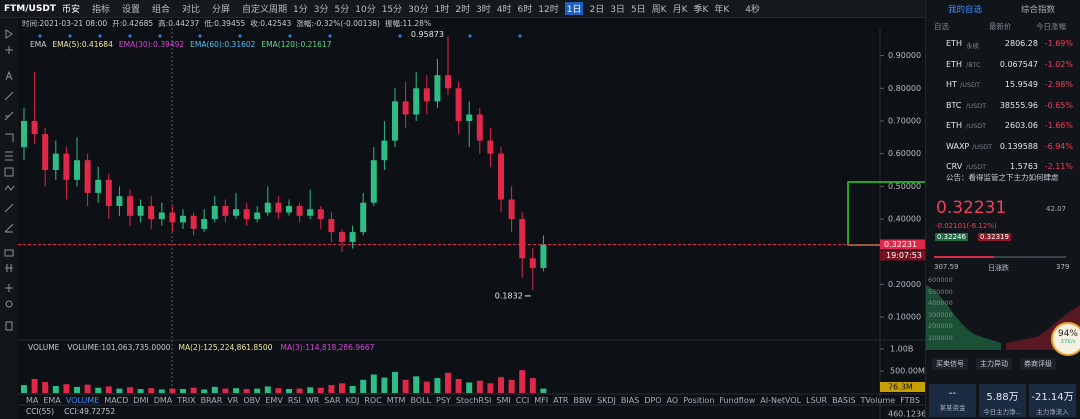  I want to click on period-button: 3分, so click(321, 10).